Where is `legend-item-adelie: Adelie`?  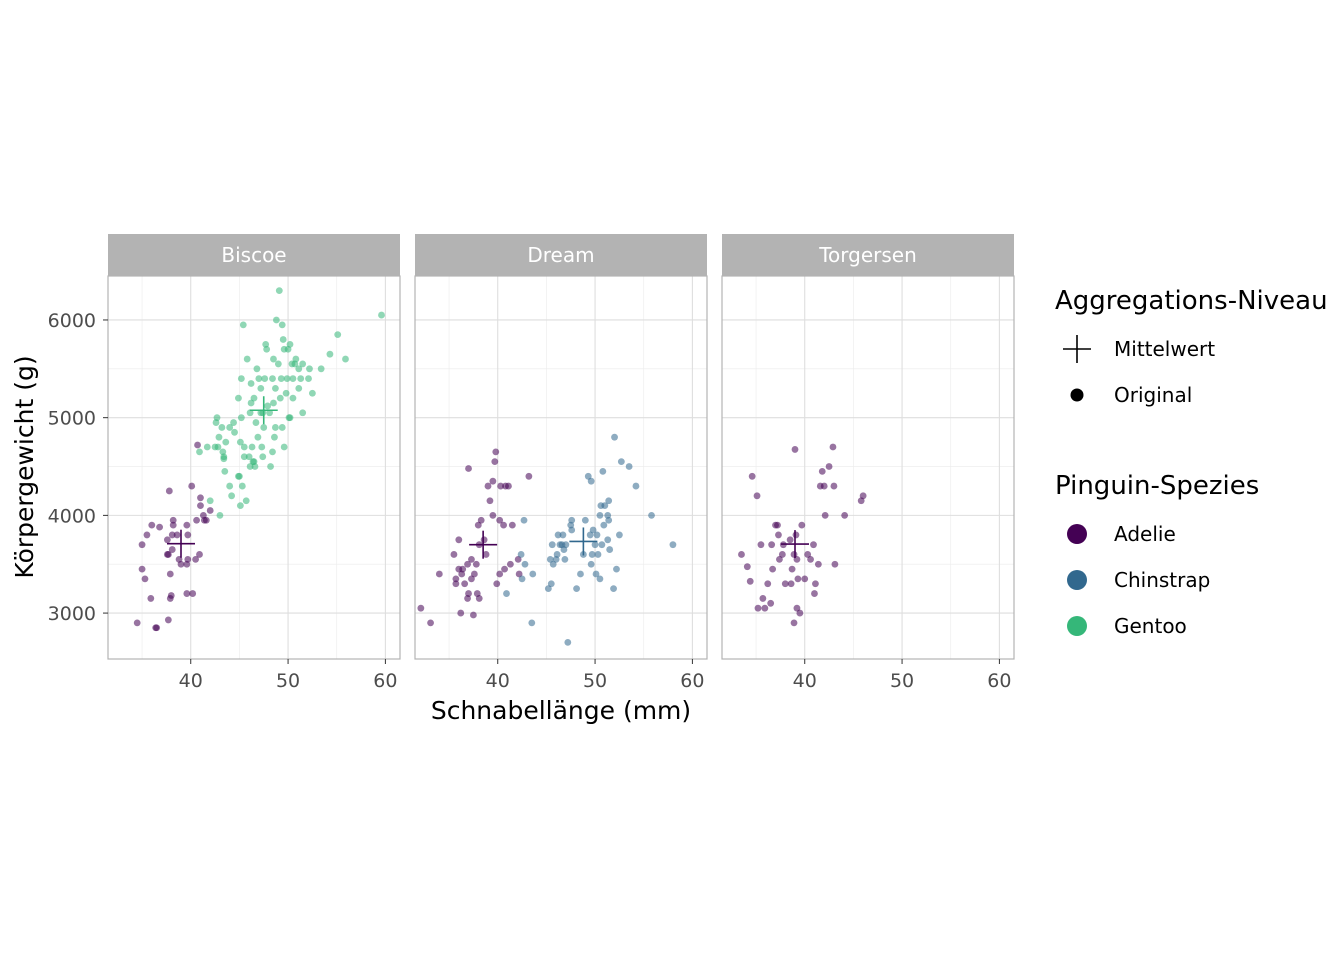
legend-item-adelie: Adelie is located at coordinates (1121, 534).